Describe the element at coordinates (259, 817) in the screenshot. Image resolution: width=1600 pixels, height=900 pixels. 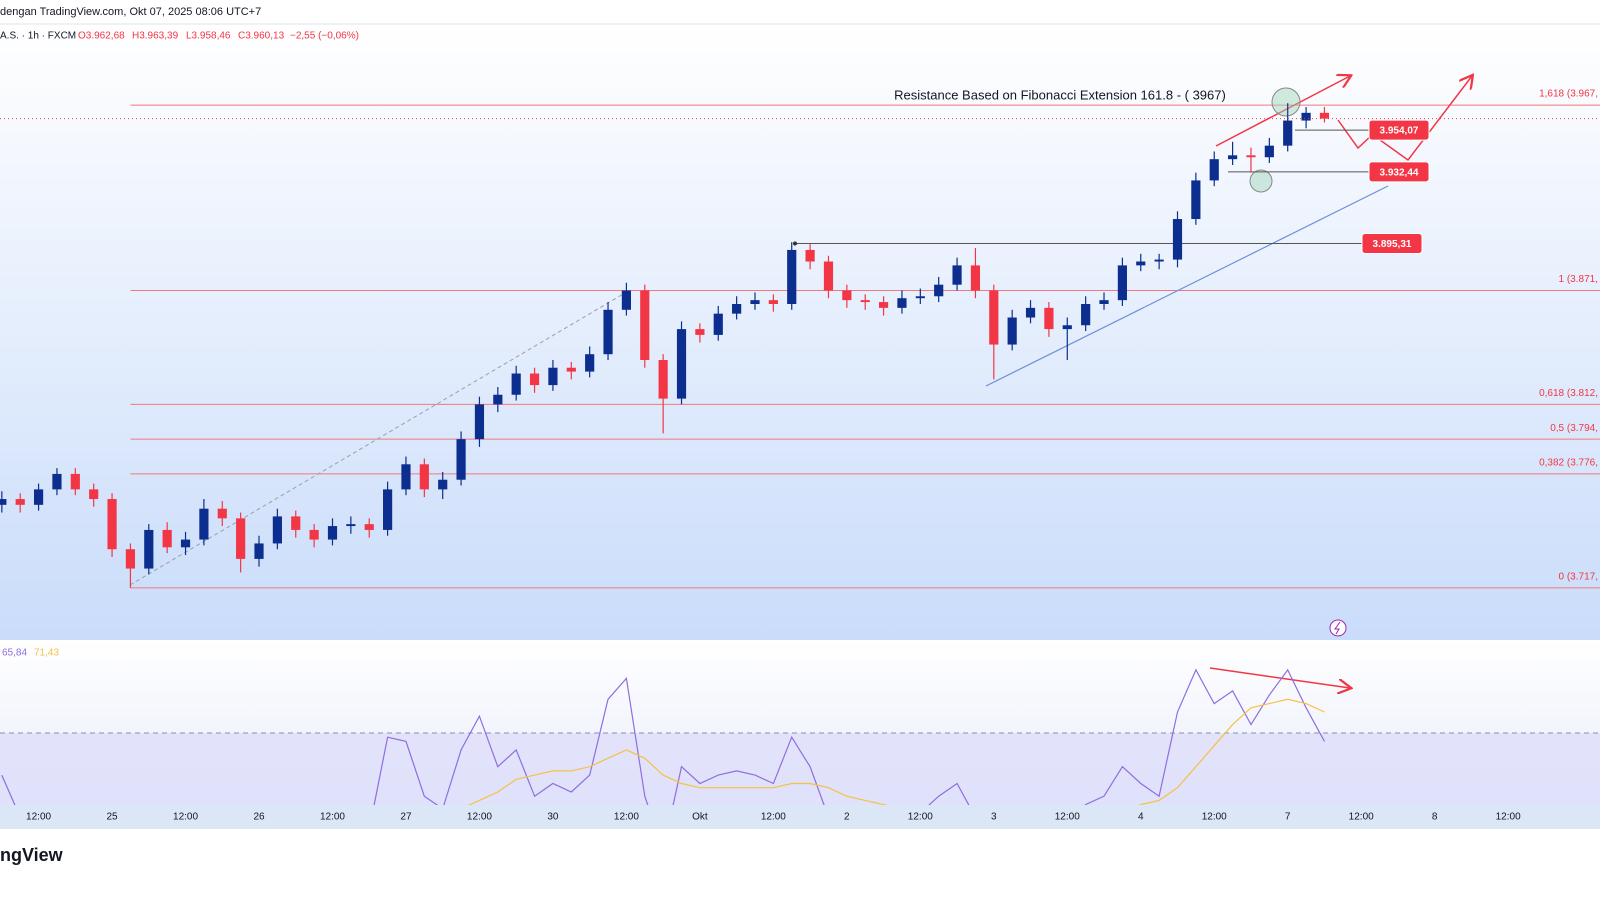
I see `x-tick-label: 26` at that location.